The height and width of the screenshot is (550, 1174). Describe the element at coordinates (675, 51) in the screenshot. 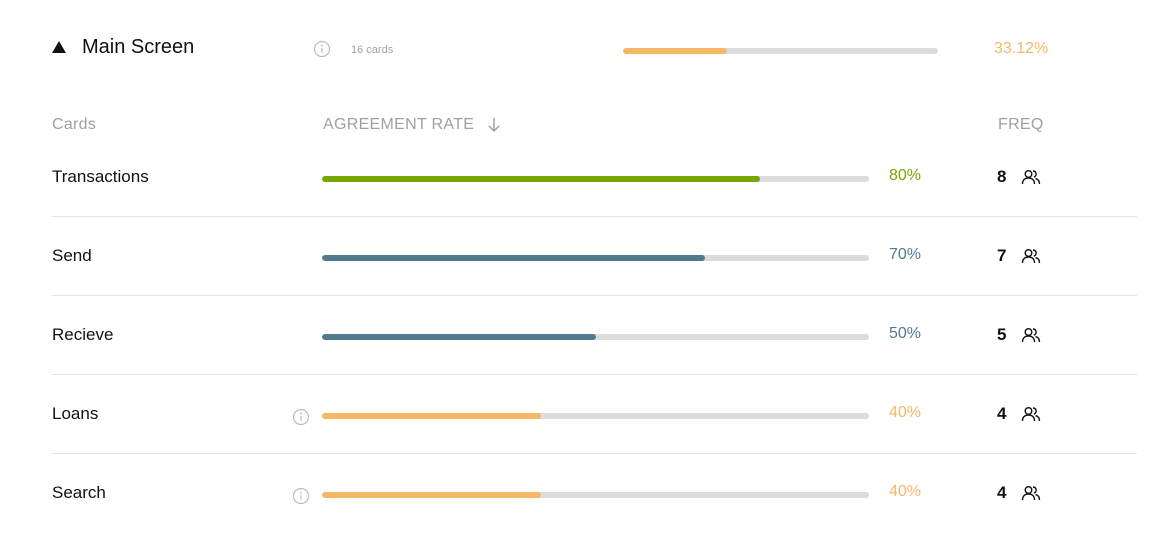

I see `overall-progress-fill` at that location.